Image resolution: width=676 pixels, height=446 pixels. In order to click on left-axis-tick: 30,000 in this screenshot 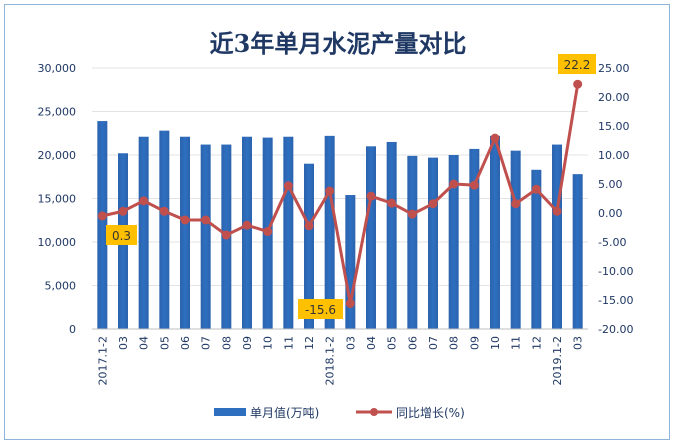, I will do `click(57, 68)`.